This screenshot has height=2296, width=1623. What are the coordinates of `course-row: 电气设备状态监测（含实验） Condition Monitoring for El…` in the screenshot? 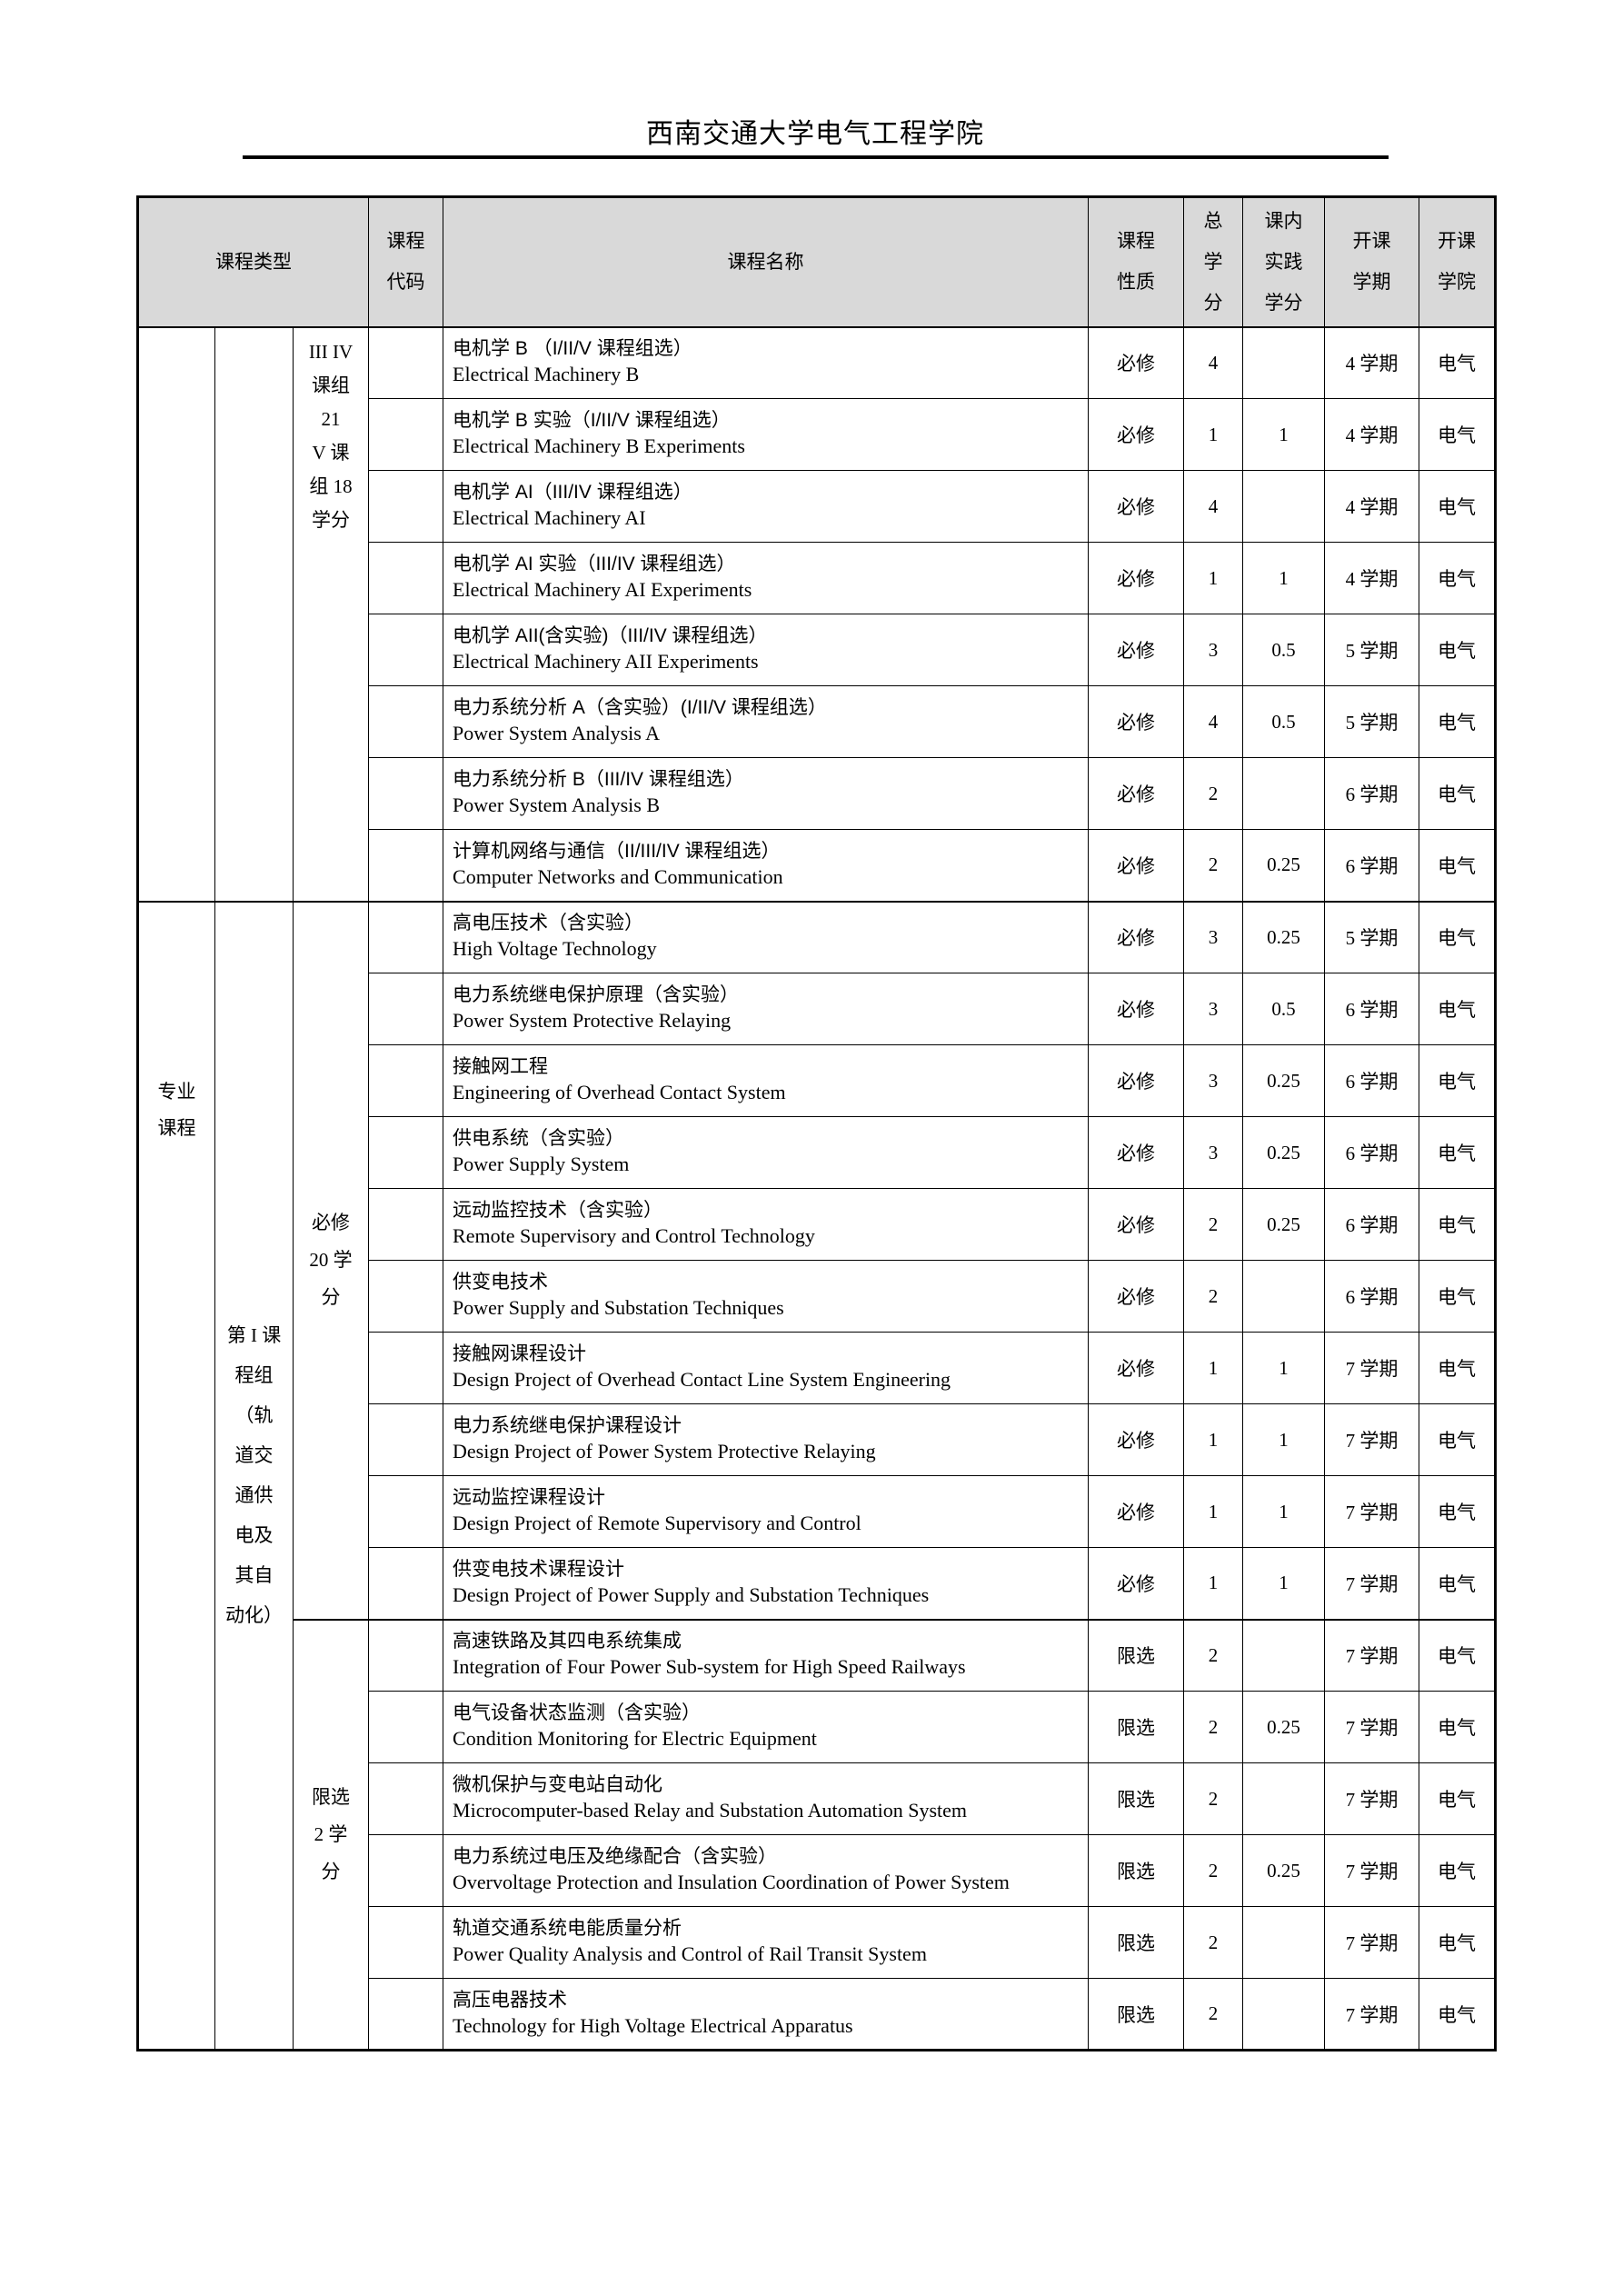 It's located at (817, 1727).